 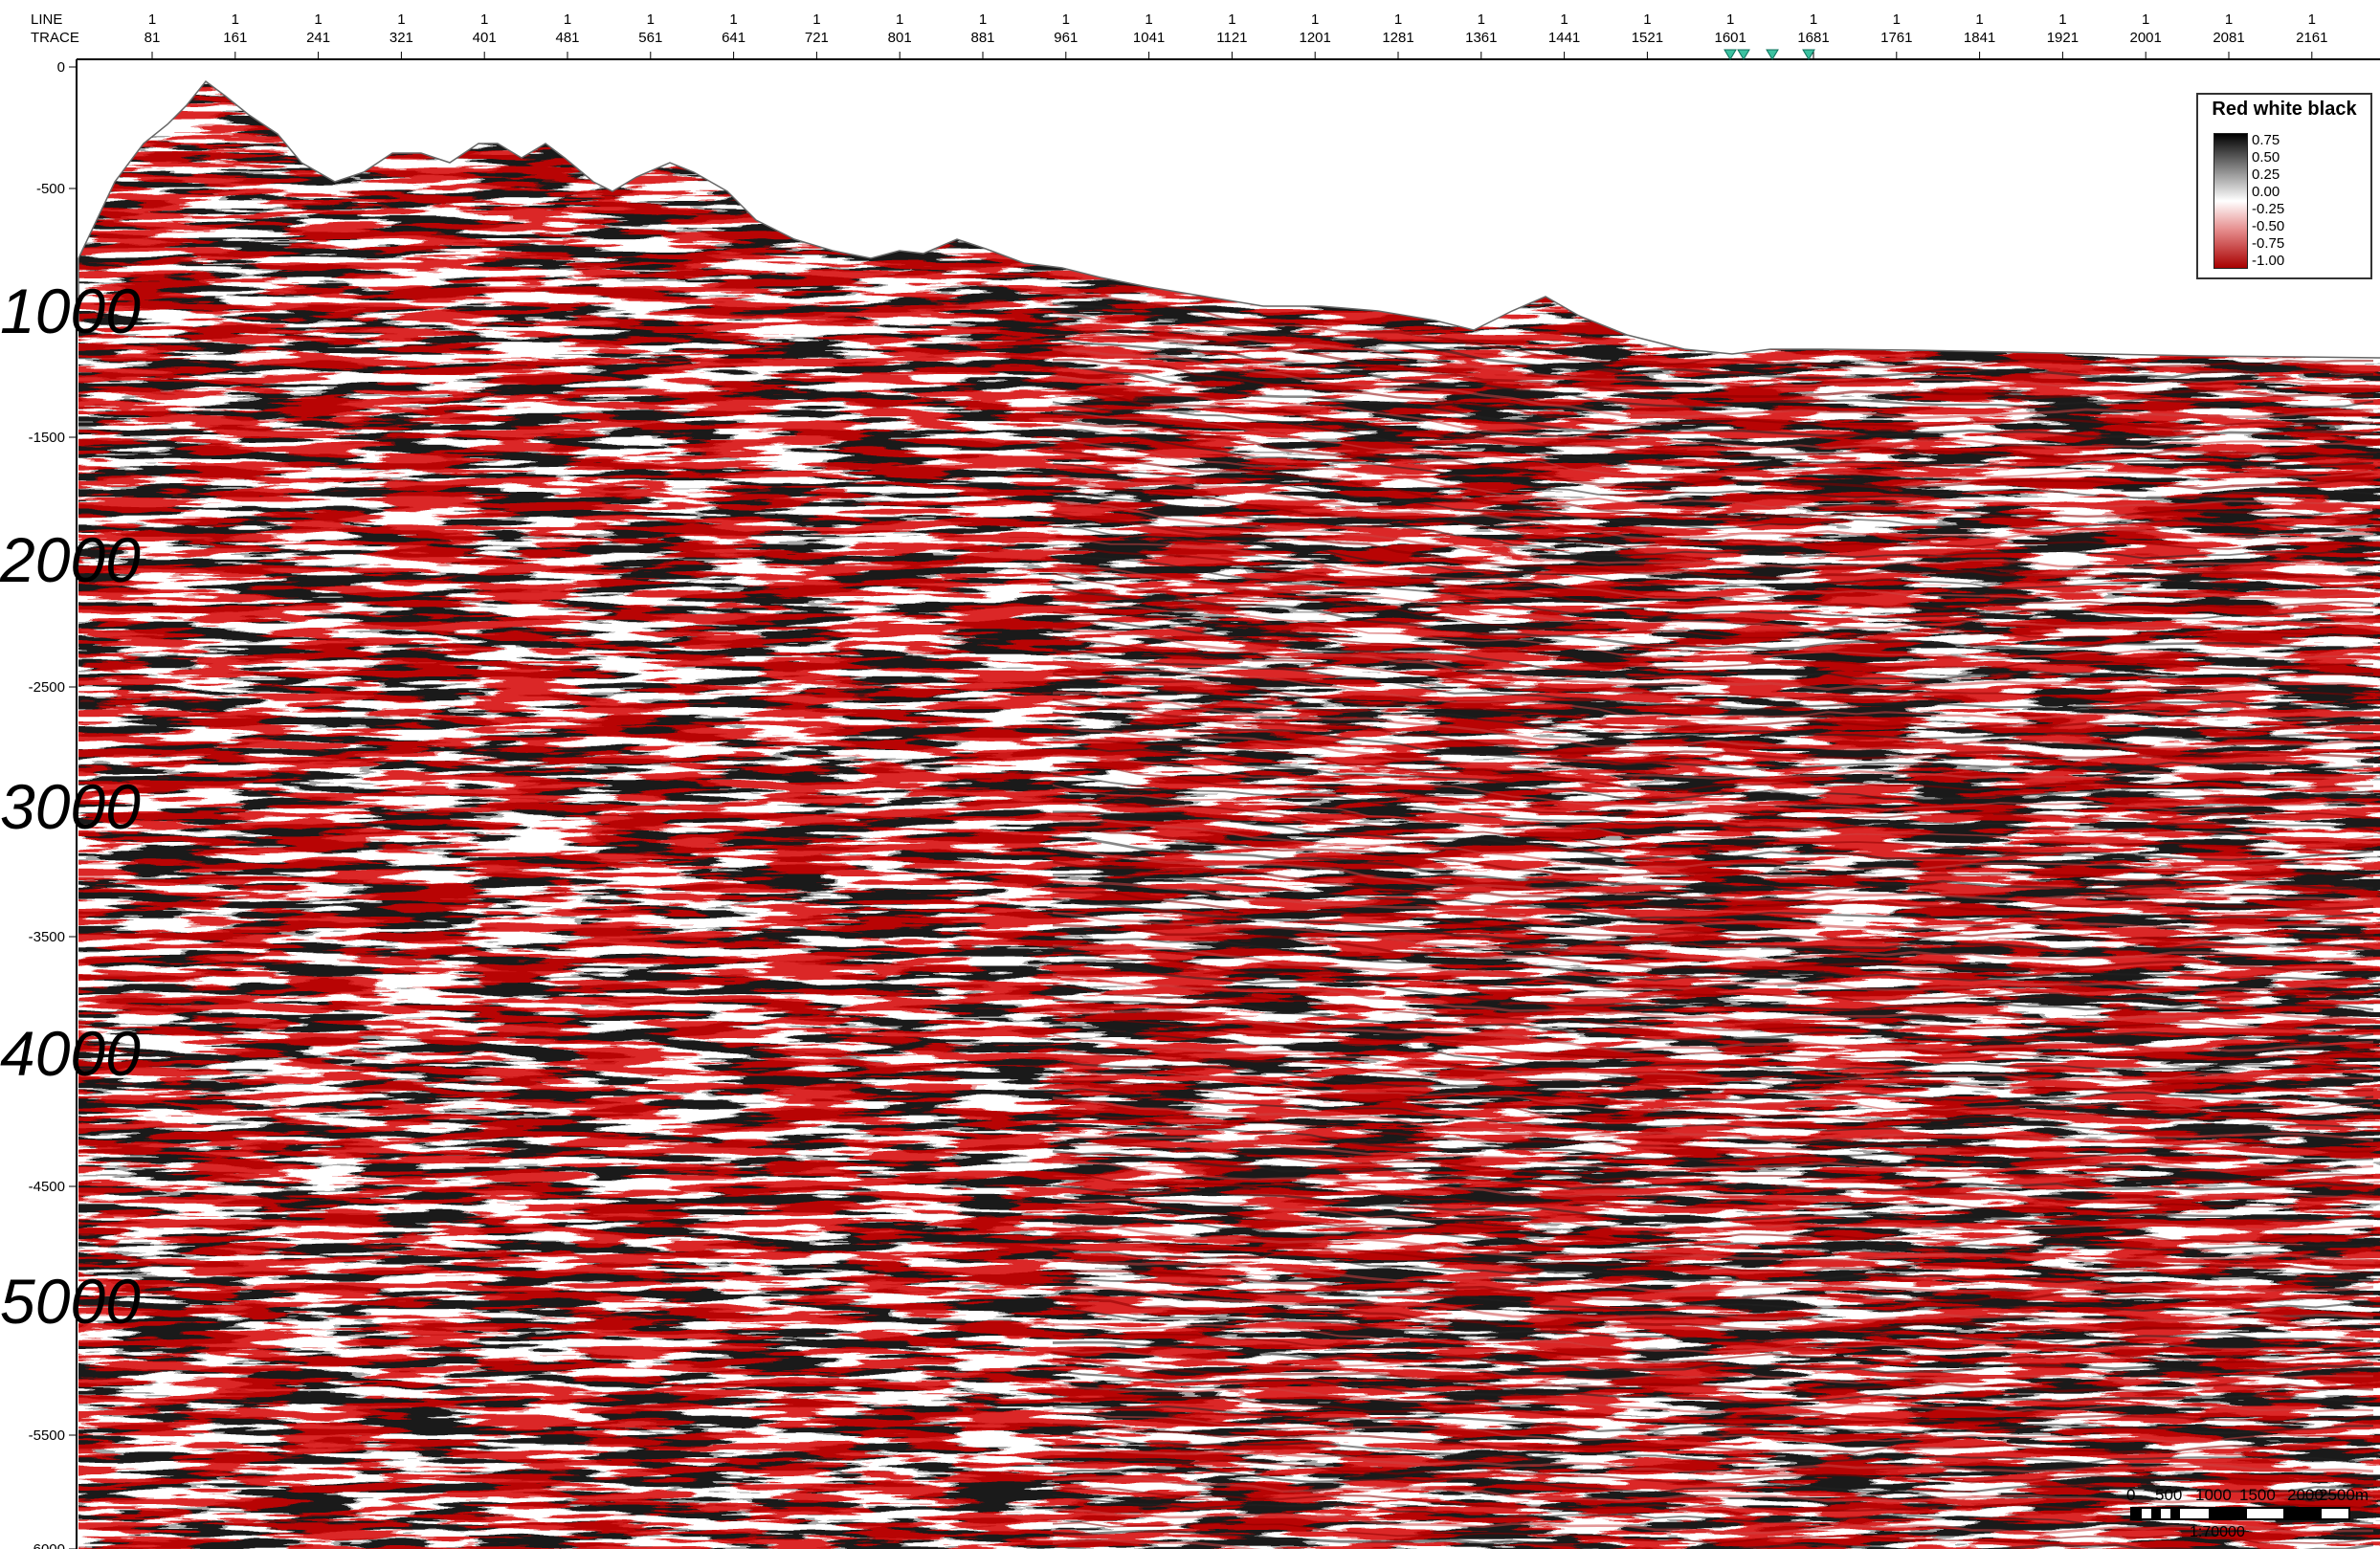 I want to click on trace-tick-label: 1361, so click(x=1481, y=38).